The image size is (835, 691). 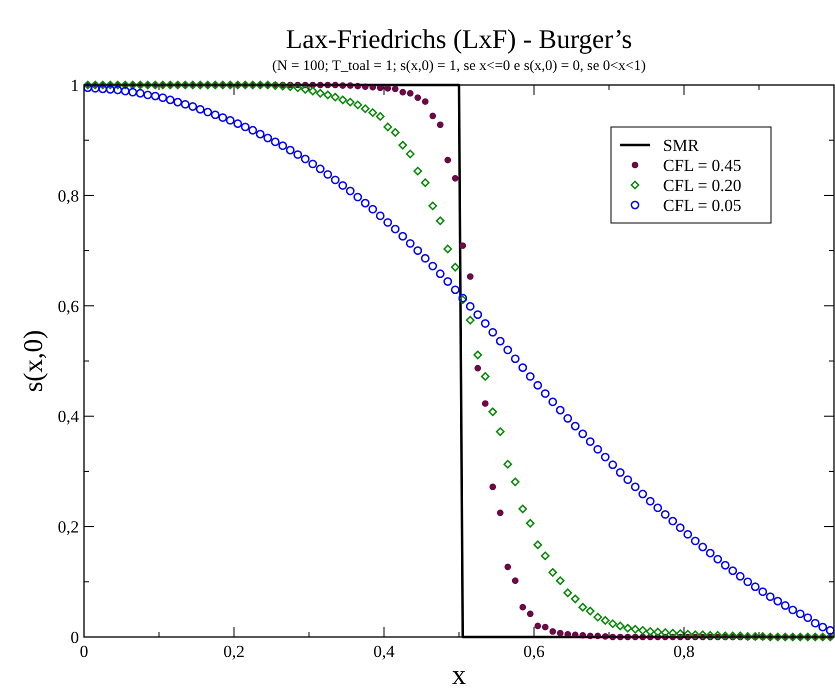 I want to click on y-tick-label: 0,6, so click(x=68, y=306).